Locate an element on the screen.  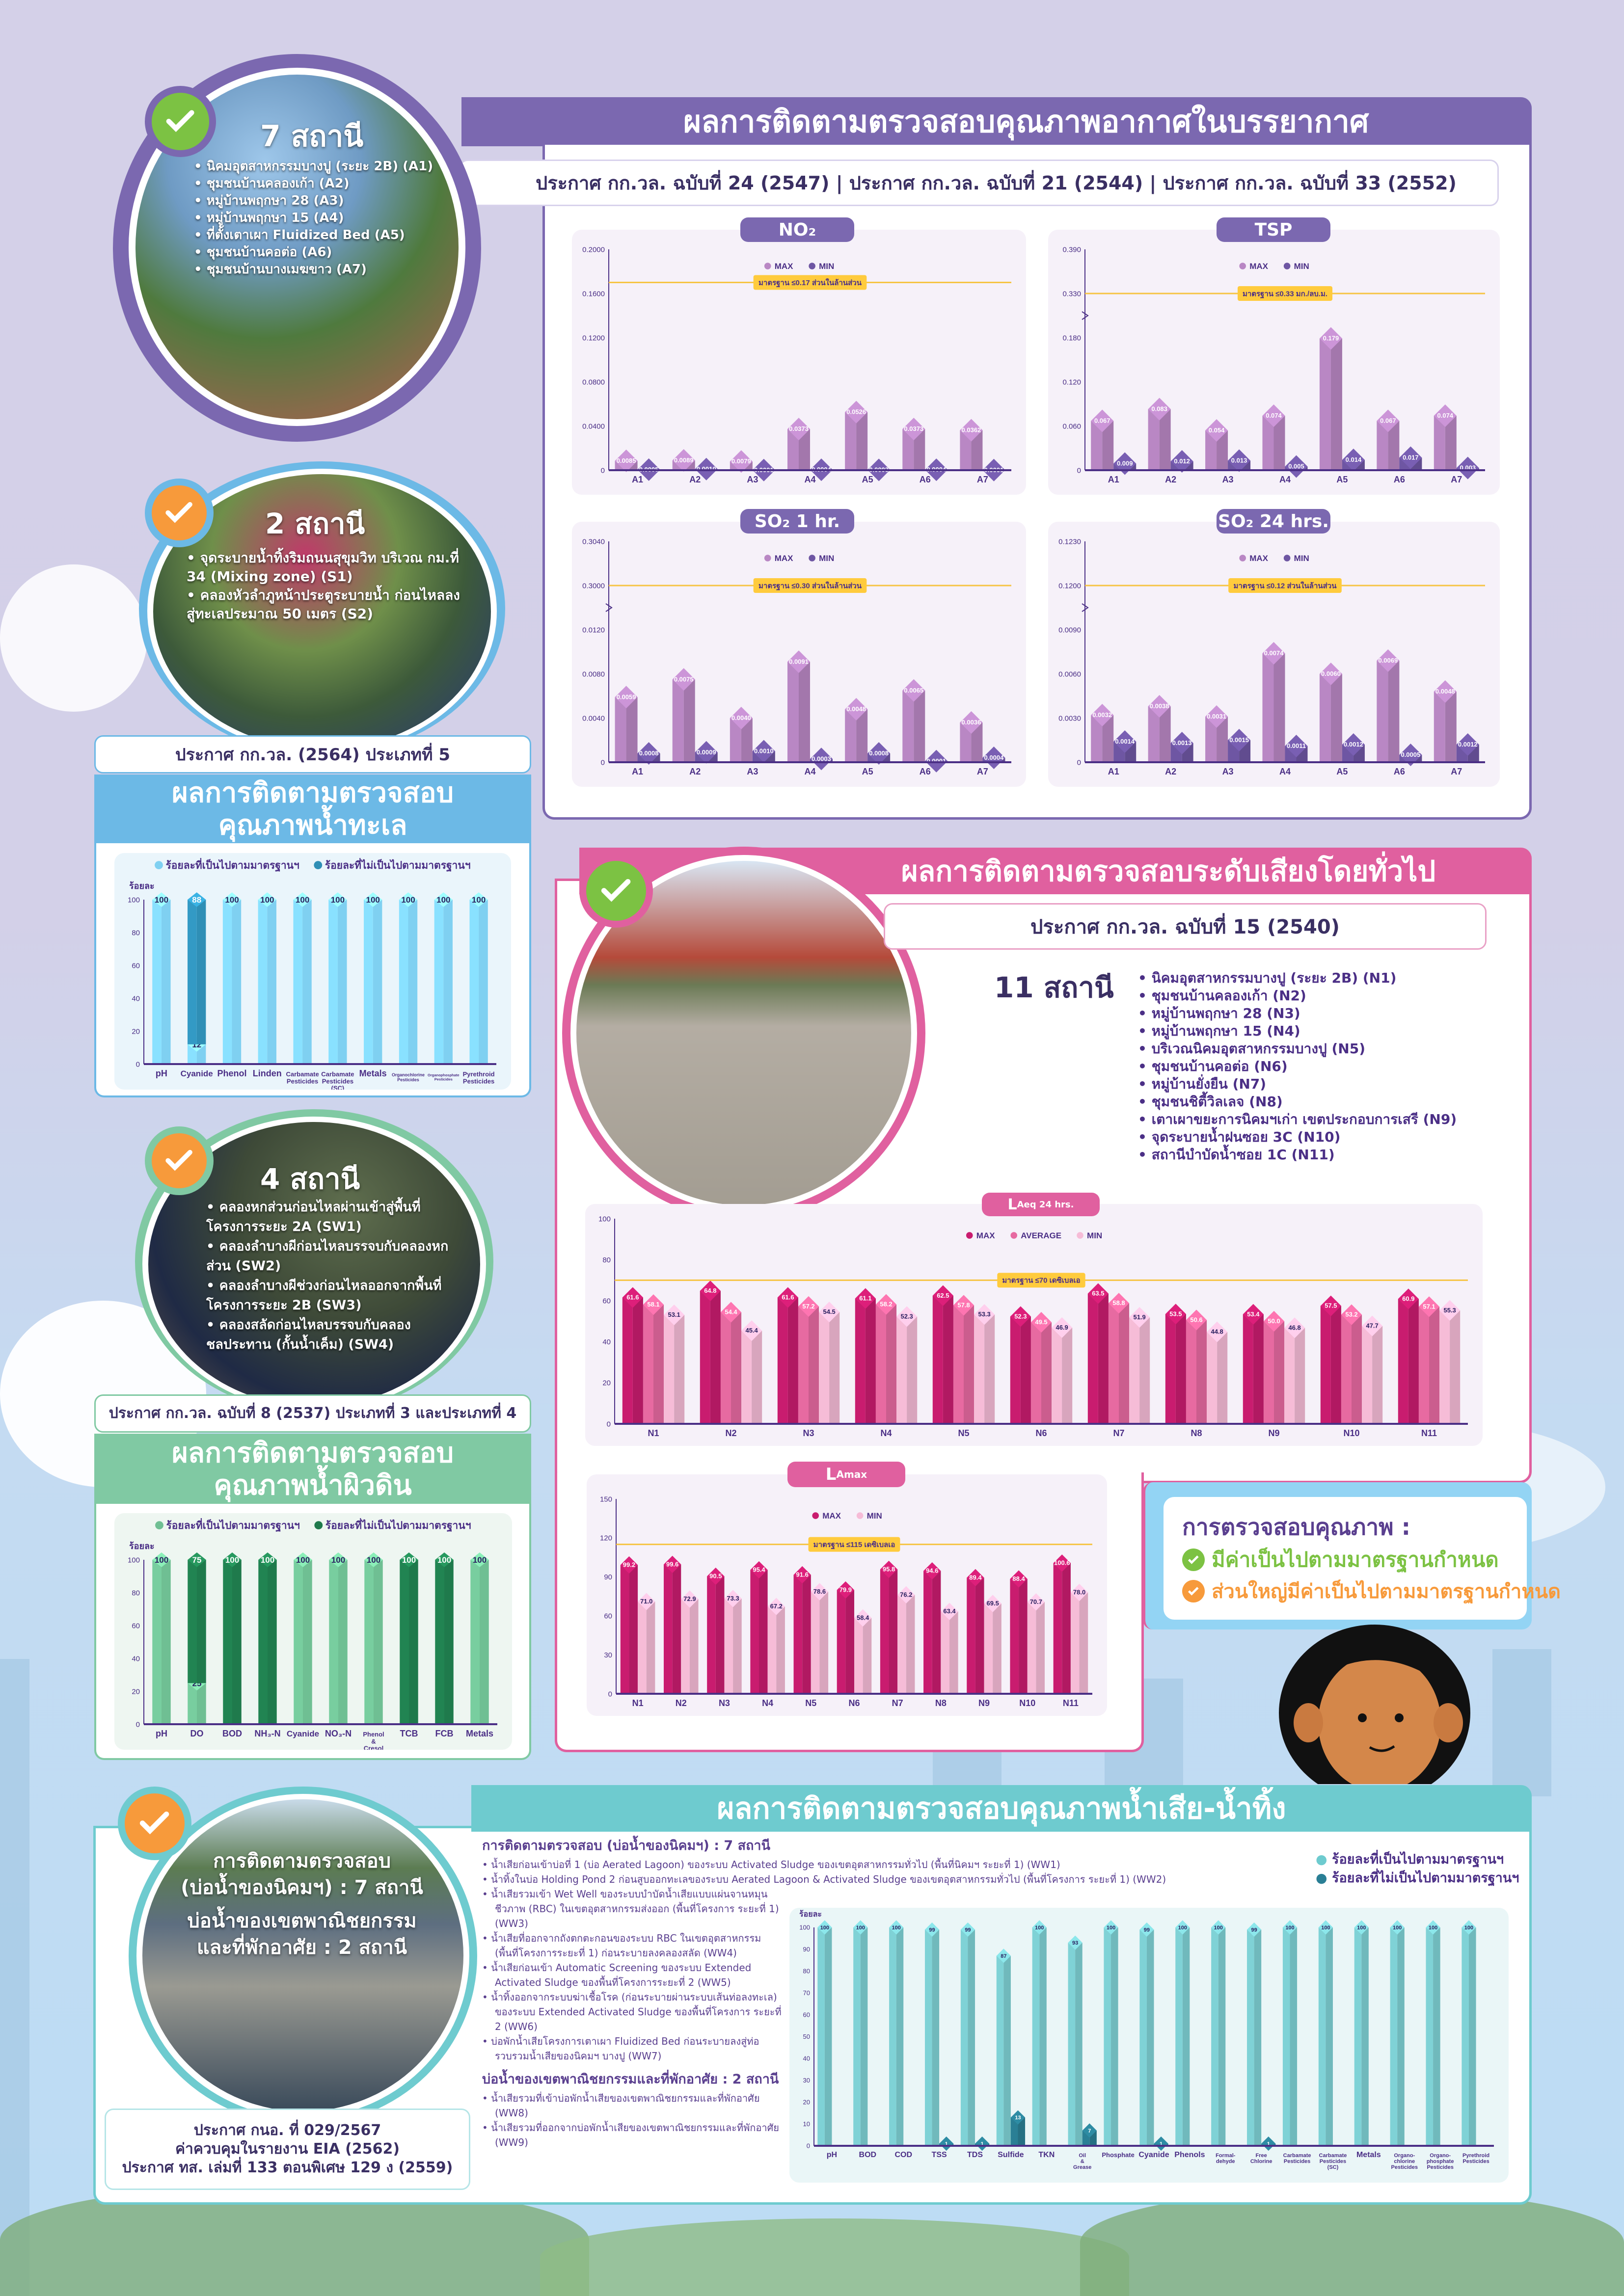
no2-chart-title: NO₂ is located at coordinates (797, 229).